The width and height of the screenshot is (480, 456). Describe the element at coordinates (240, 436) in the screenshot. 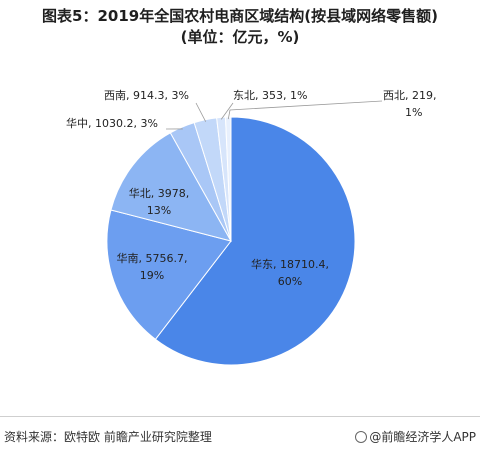

I see `footer: 资料来源：欧特欧 前瞻产业研究院整理 @前瞻经济学人APP` at that location.